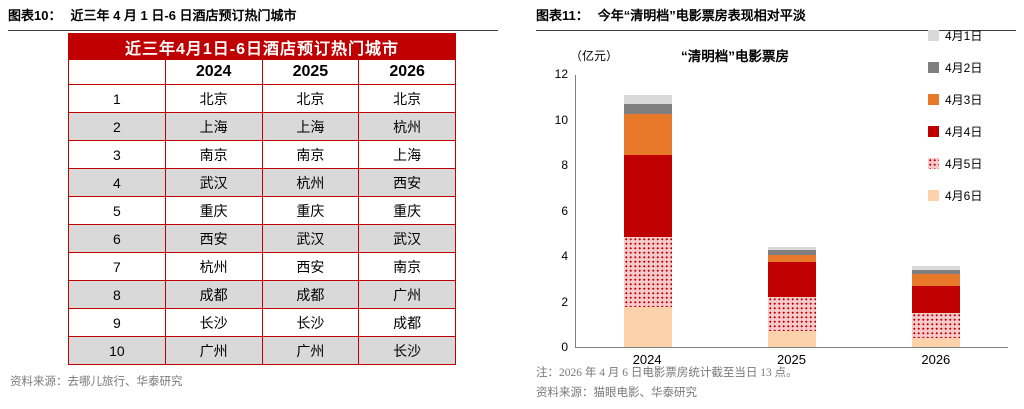 The image size is (1024, 409). Describe the element at coordinates (117, 98) in the screenshot. I see `rank-cell: 1` at that location.